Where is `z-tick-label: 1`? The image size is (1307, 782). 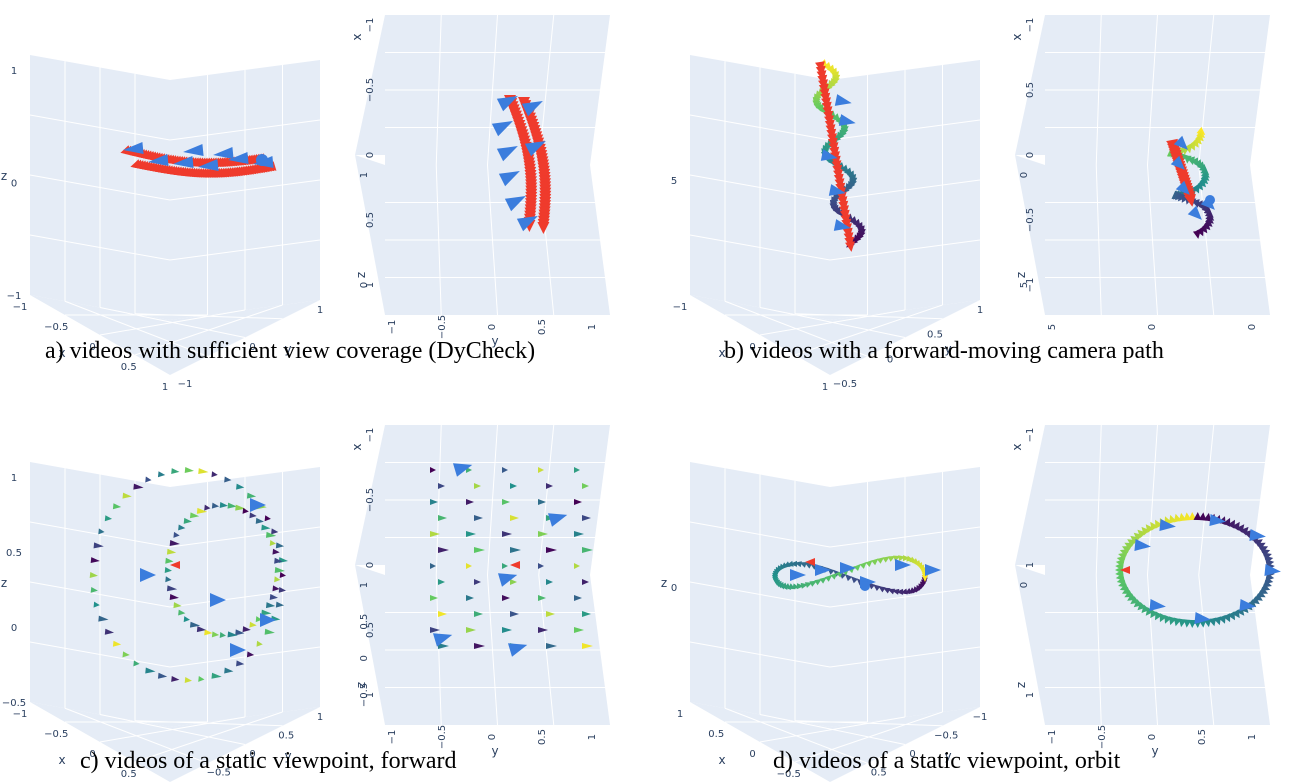
z-tick-label: 1 is located at coordinates (364, 585).